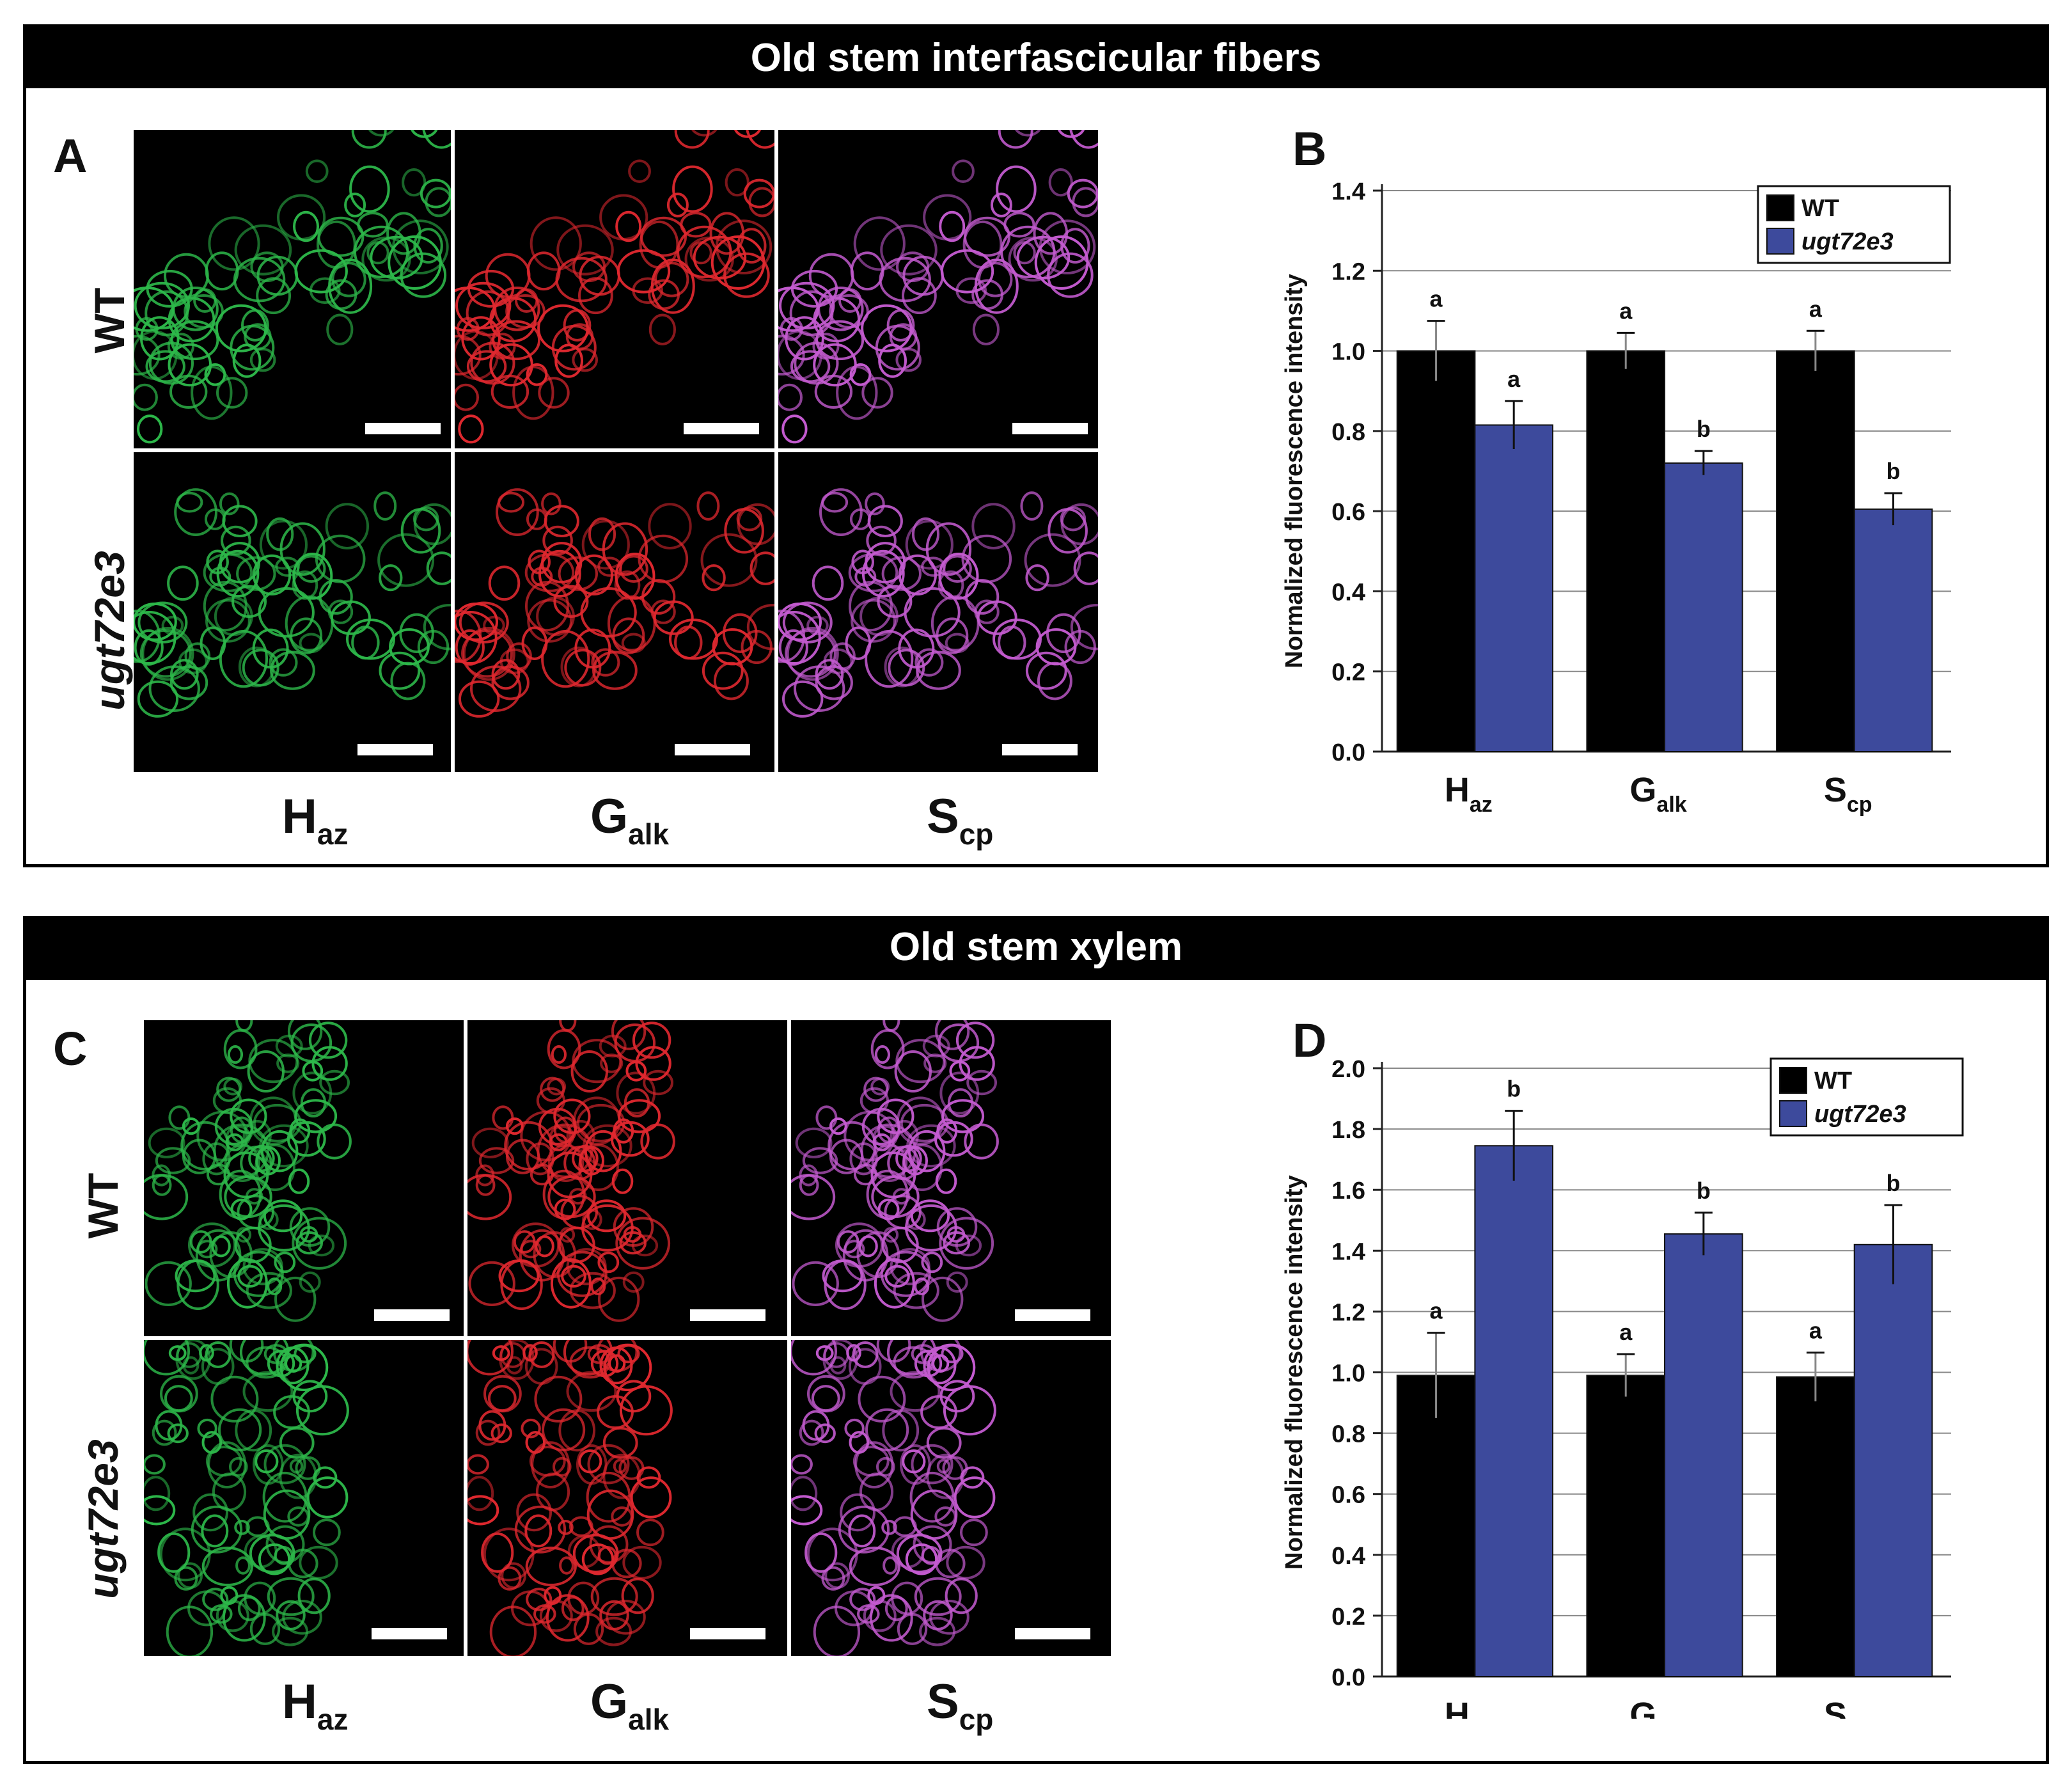 Image resolution: width=2072 pixels, height=1775 pixels. What do you see at coordinates (627, 1178) in the screenshot?
I see `micrograph-wt-galk` at bounding box center [627, 1178].